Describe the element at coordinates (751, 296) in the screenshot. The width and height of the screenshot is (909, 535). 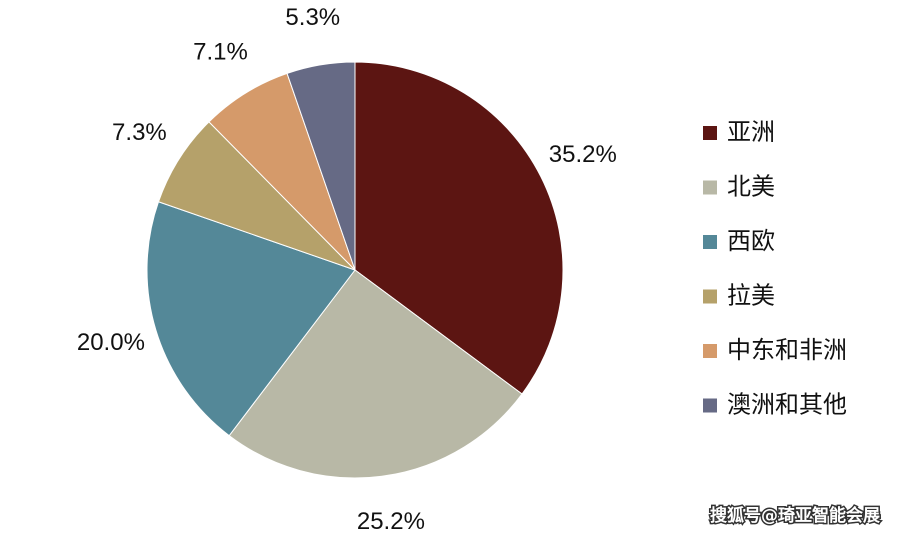
I see `legend-label: 拉美` at that location.